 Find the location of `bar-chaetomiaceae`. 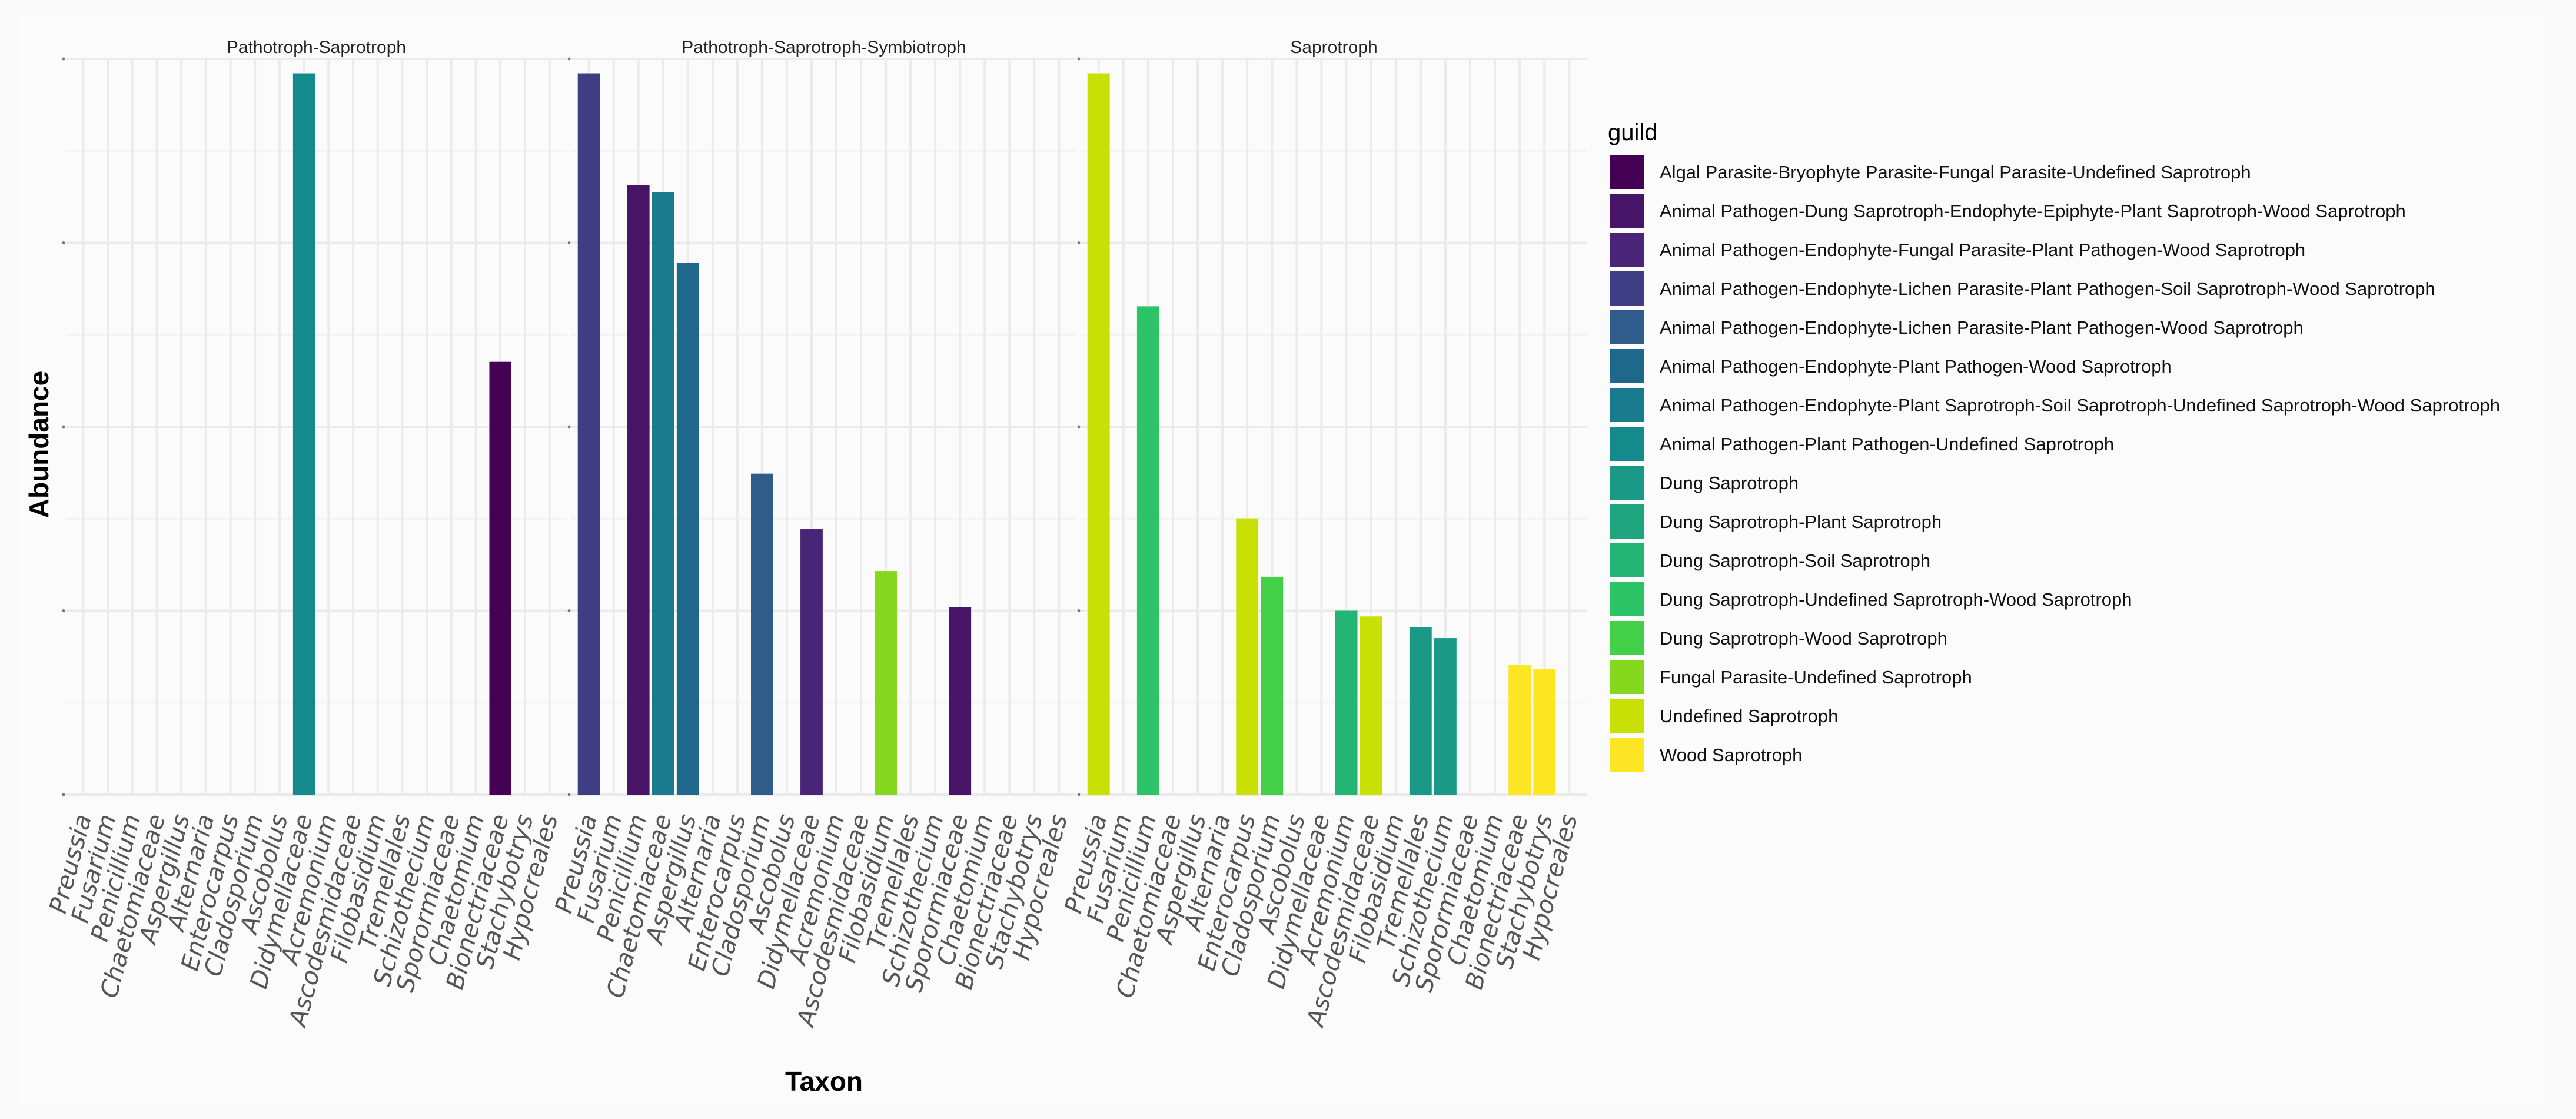

bar-chaetomiaceae is located at coordinates (663, 494).